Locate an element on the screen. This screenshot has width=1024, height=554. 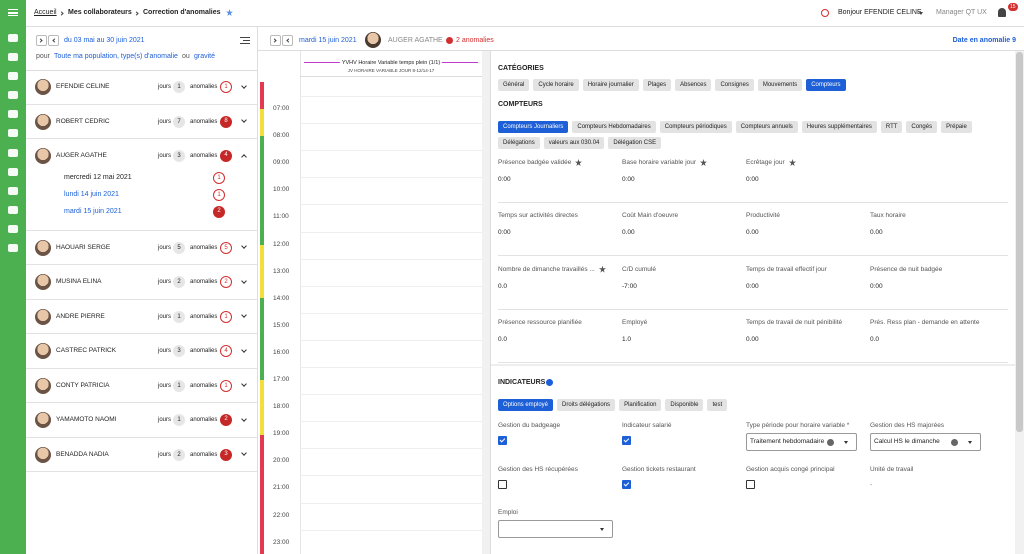
chip: Compteurs Hebdomadaires is located at coordinates (614, 127).